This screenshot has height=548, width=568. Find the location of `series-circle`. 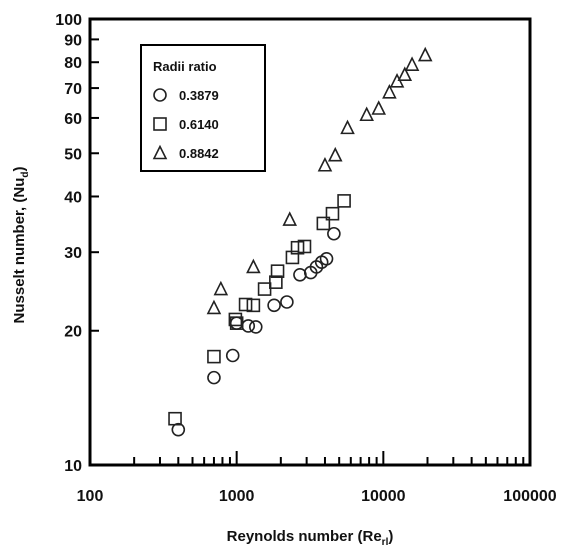

series-circle is located at coordinates (256, 331).